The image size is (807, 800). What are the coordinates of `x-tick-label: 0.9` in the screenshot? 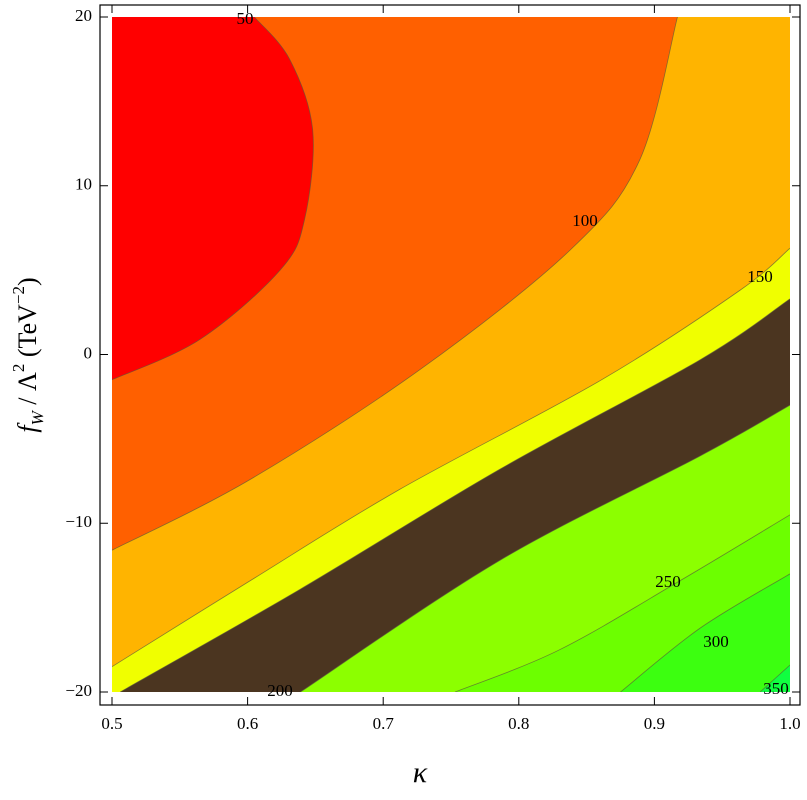 It's located at (654, 723).